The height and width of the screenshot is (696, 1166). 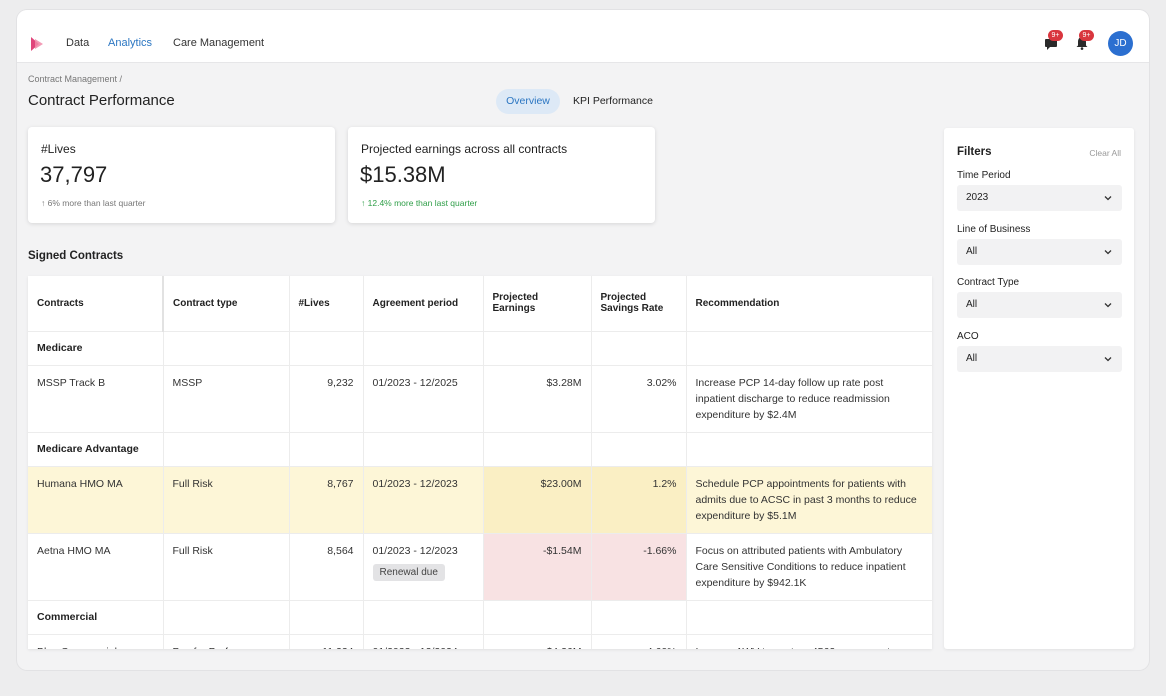 What do you see at coordinates (226, 304) in the screenshot?
I see `column-header: Contract type` at bounding box center [226, 304].